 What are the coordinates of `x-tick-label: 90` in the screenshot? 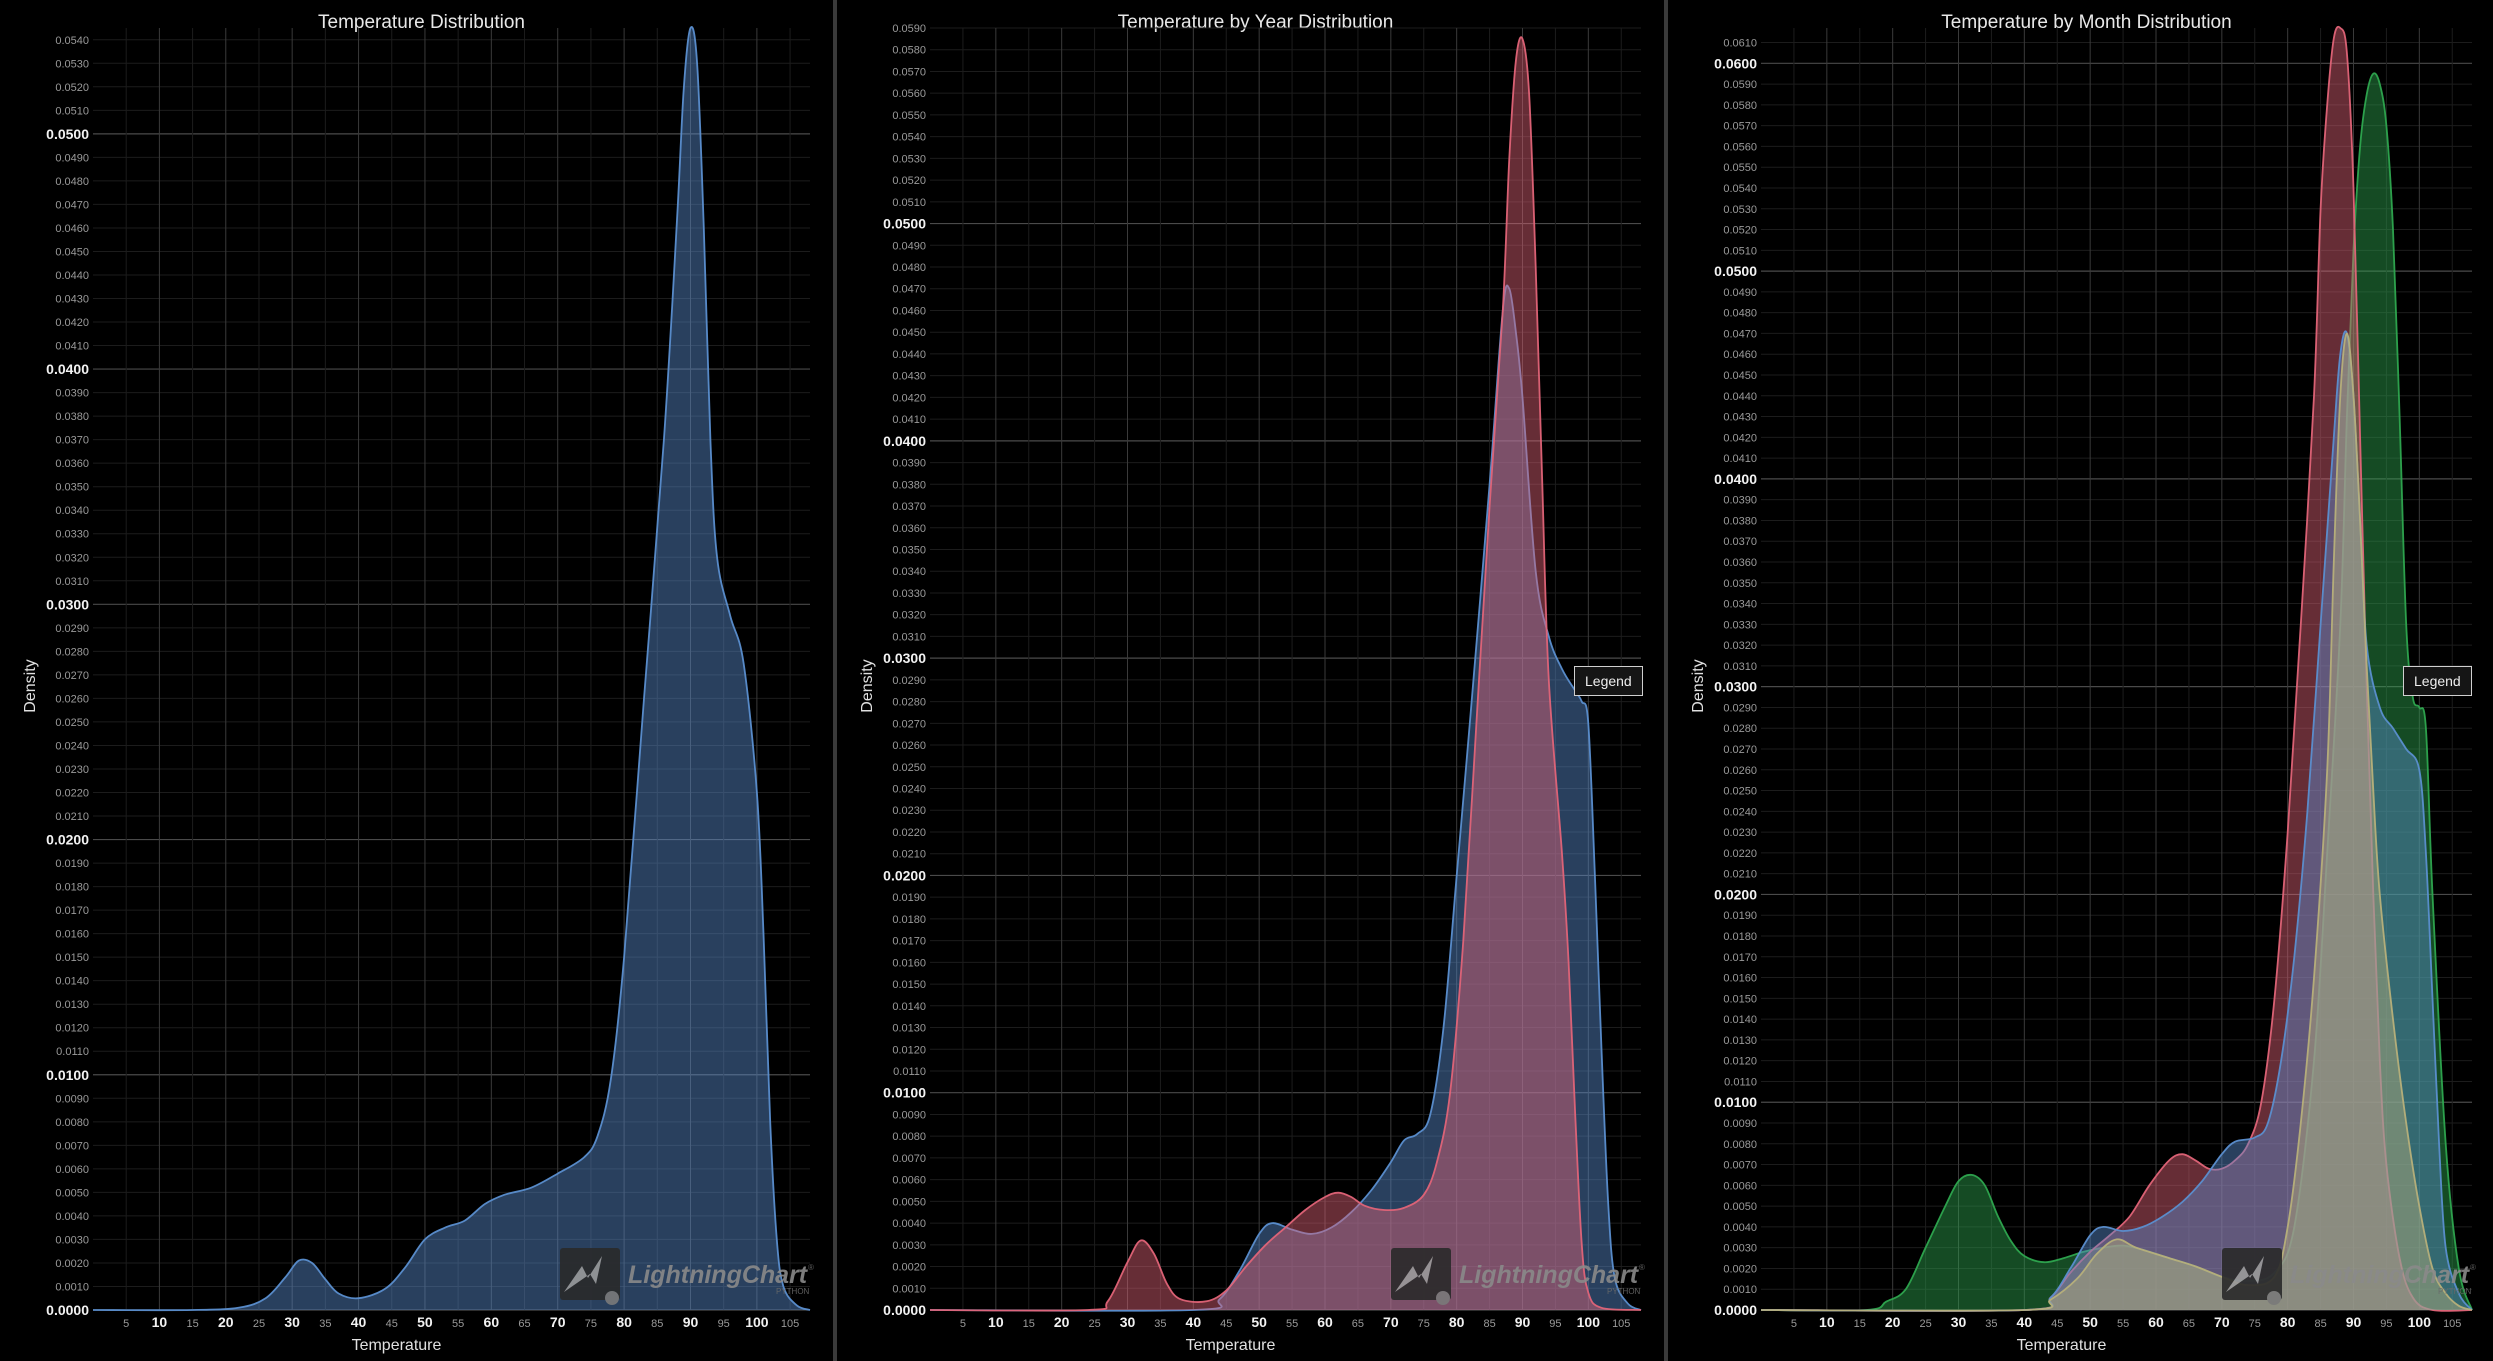 It's located at (2354, 1322).